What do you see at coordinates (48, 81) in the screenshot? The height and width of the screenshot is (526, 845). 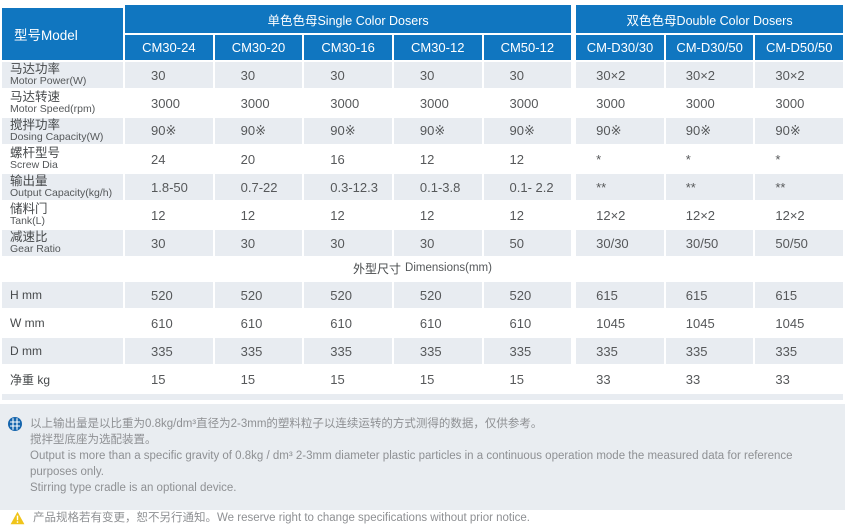 I see `row-label-en: Motor Power(W)` at bounding box center [48, 81].